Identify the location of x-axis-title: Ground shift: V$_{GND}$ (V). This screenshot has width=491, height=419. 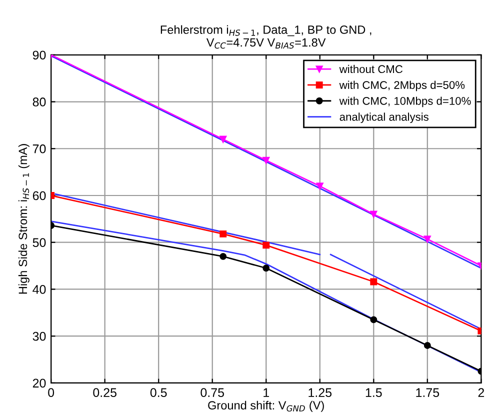
(266, 406).